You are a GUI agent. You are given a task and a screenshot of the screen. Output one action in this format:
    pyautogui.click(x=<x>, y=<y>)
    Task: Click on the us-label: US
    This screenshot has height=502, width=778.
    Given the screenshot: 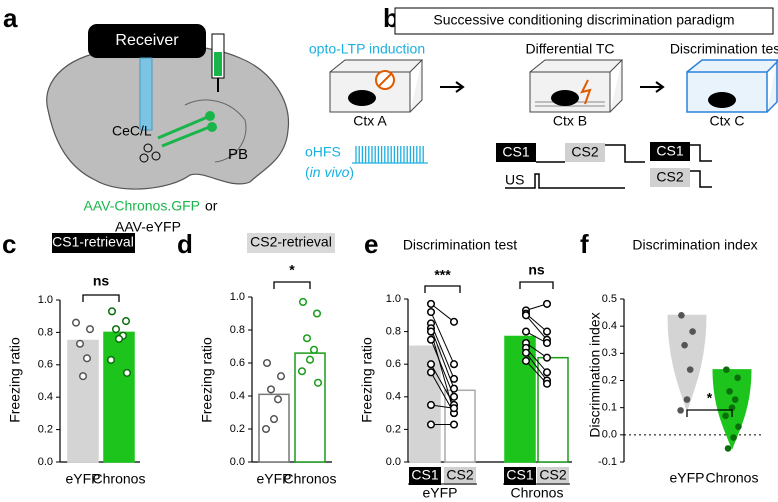 What is the action you would take?
    pyautogui.click(x=514, y=180)
    